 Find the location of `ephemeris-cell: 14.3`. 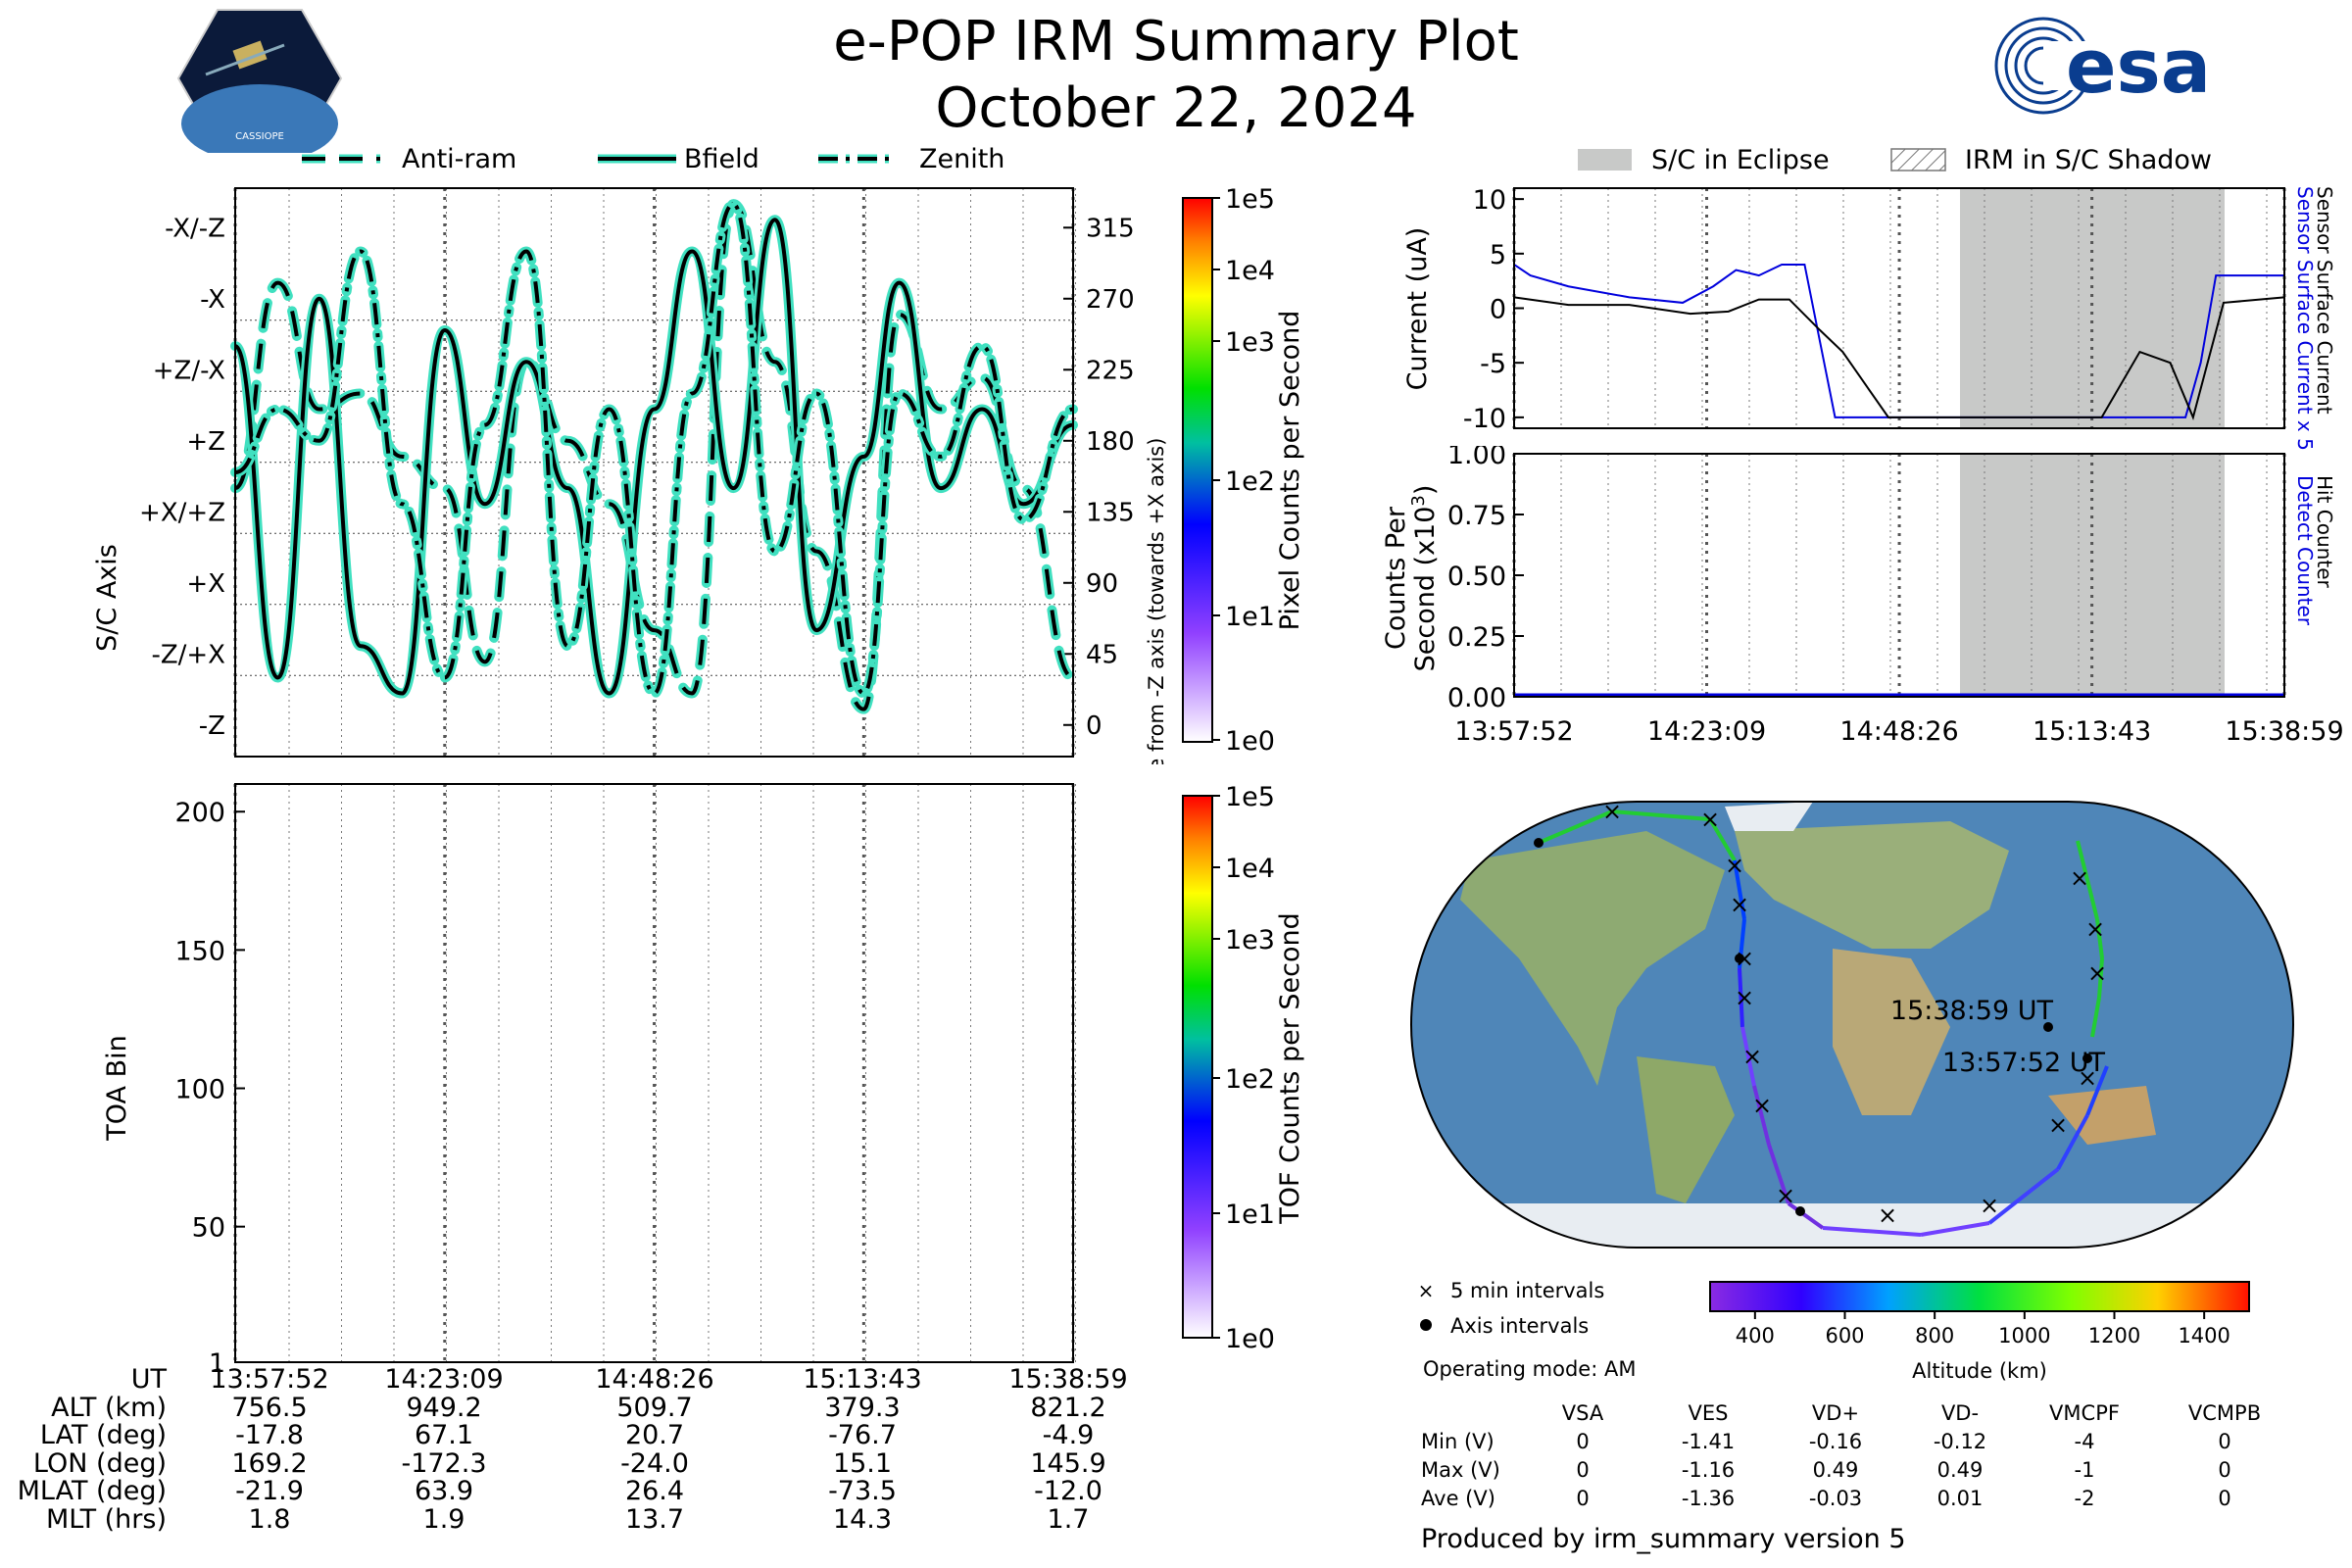

ephemeris-cell: 14.3 is located at coordinates (862, 1519).